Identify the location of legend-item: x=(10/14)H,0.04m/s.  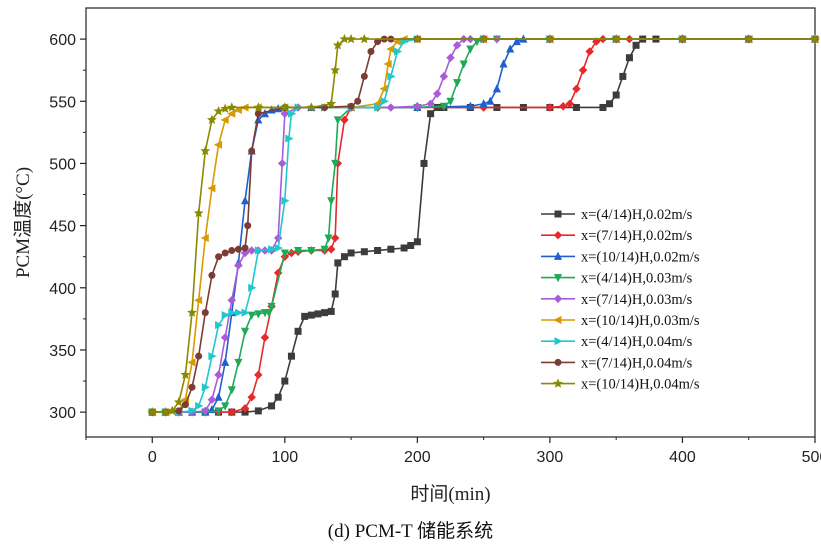
(620, 385).